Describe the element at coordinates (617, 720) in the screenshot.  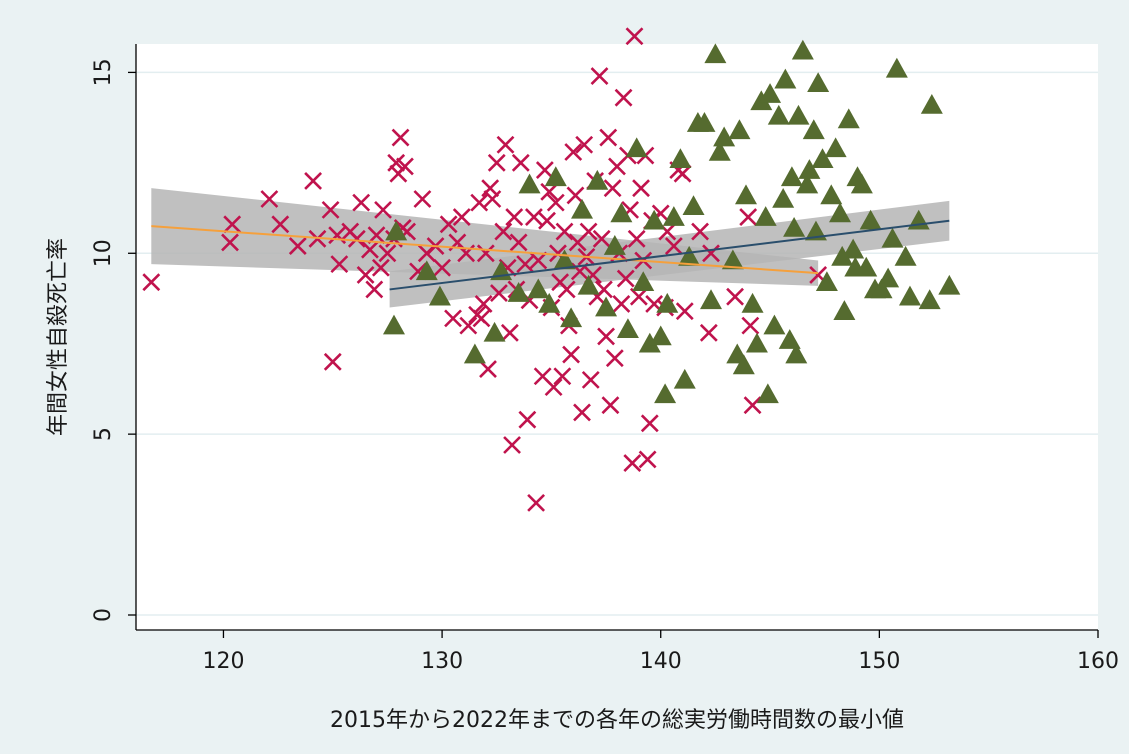
I see `x-axis-title: 2015年から2022年までの各年の総実労働時間数の最小値` at that location.